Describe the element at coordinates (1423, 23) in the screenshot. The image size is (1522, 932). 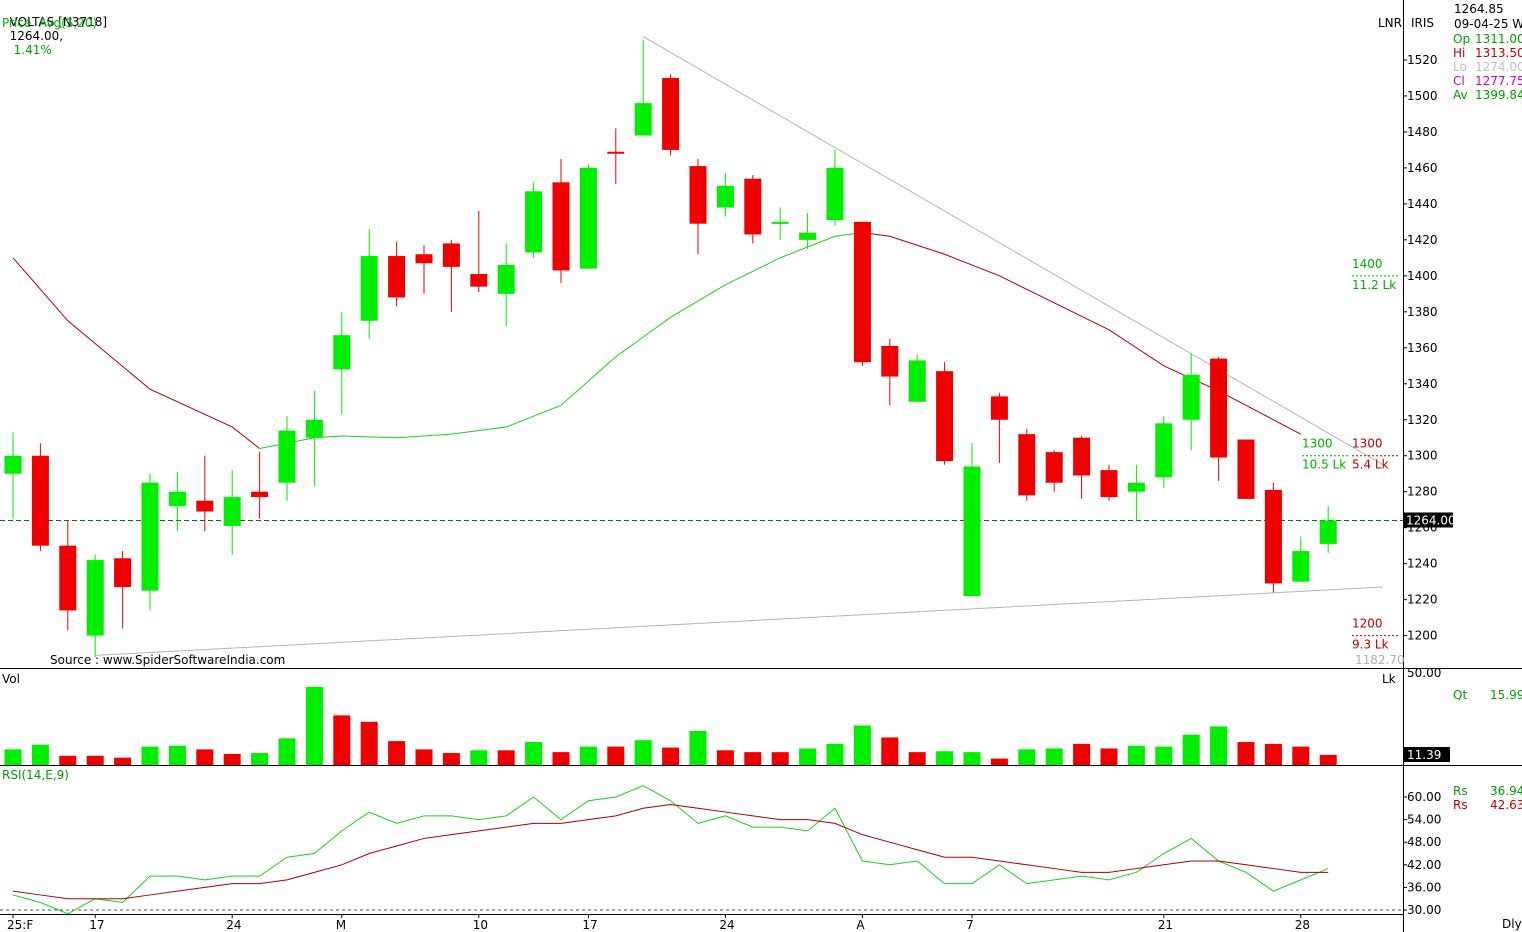
I see `mode-iris: IRIS` at that location.